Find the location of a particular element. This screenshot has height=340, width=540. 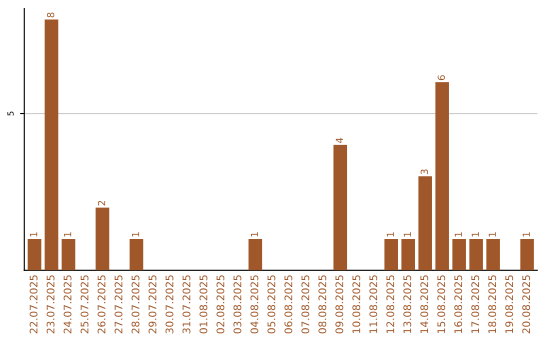

x-tick-label: 18.08.2025 is located at coordinates (492, 304).